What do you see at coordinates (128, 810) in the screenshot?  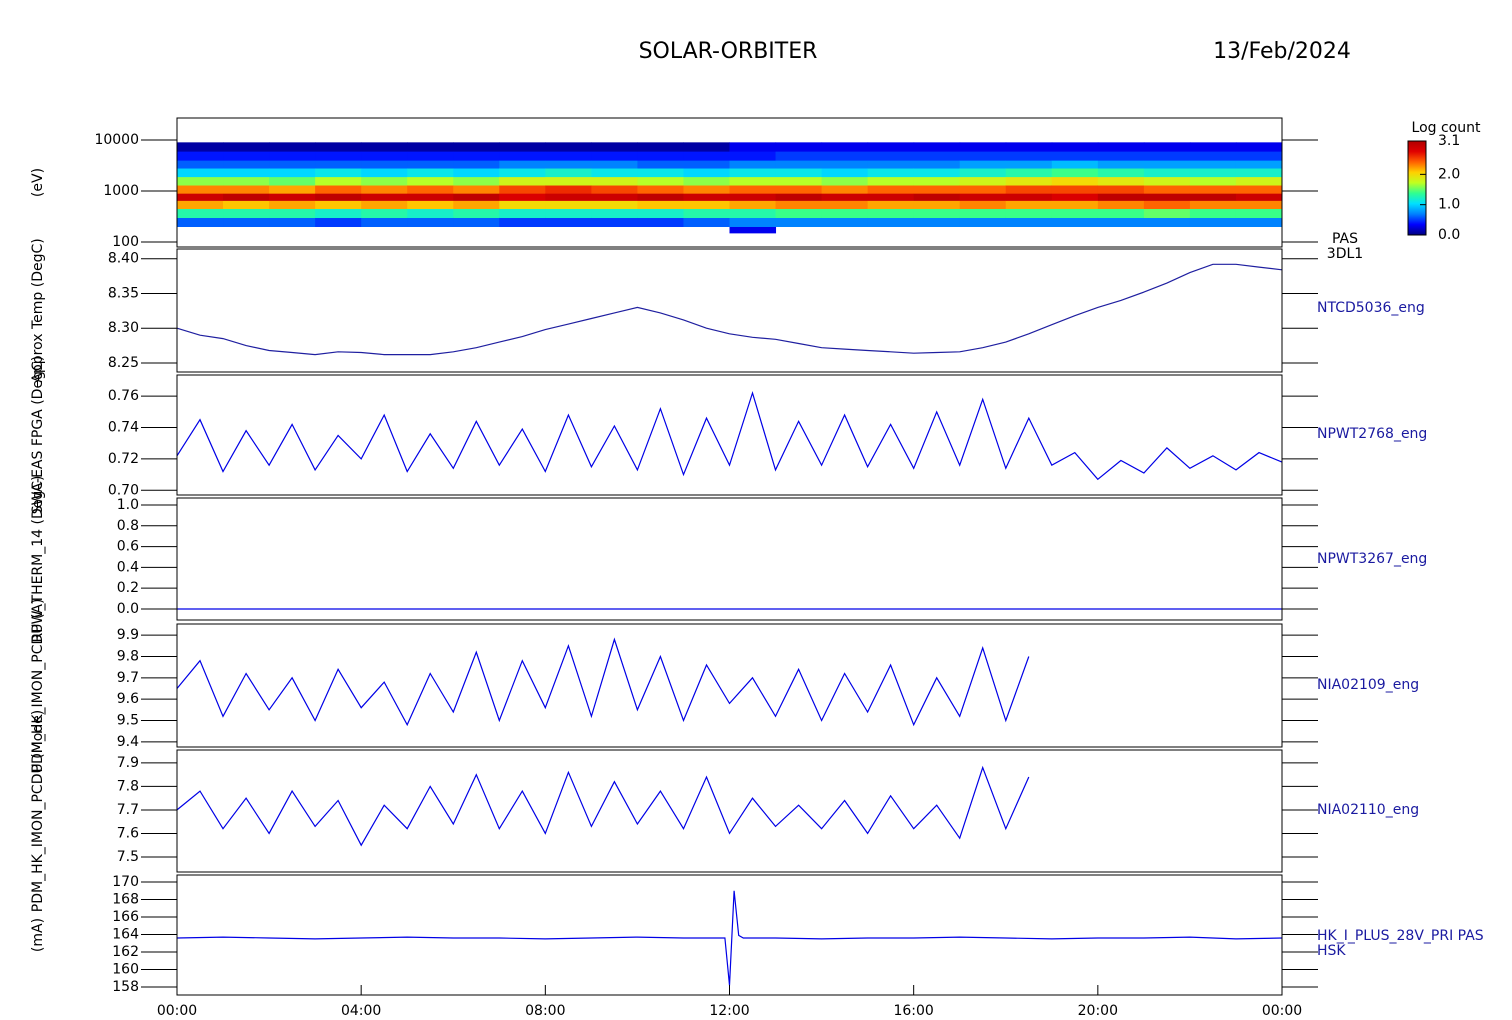 I see `y-tick-label: 7.7` at bounding box center [128, 810].